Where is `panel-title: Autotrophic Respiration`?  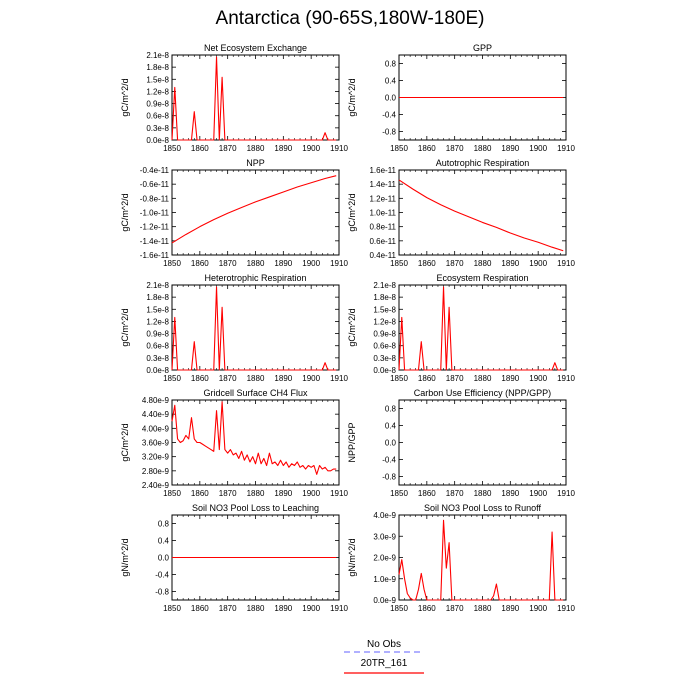 panel-title: Autotrophic Respiration is located at coordinates (483, 163).